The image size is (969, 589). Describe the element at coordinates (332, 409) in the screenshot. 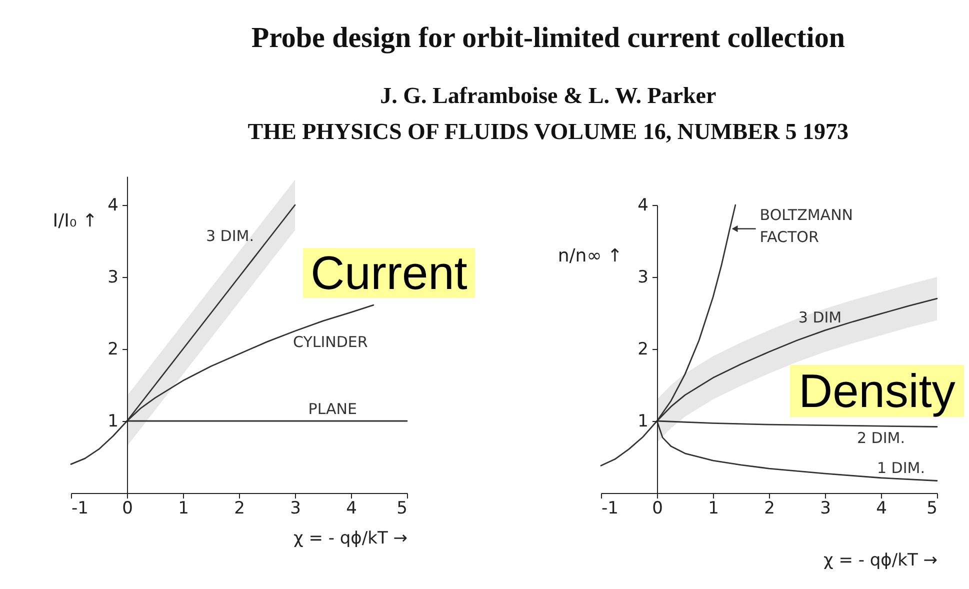

I see `series-label: PLANE` at that location.